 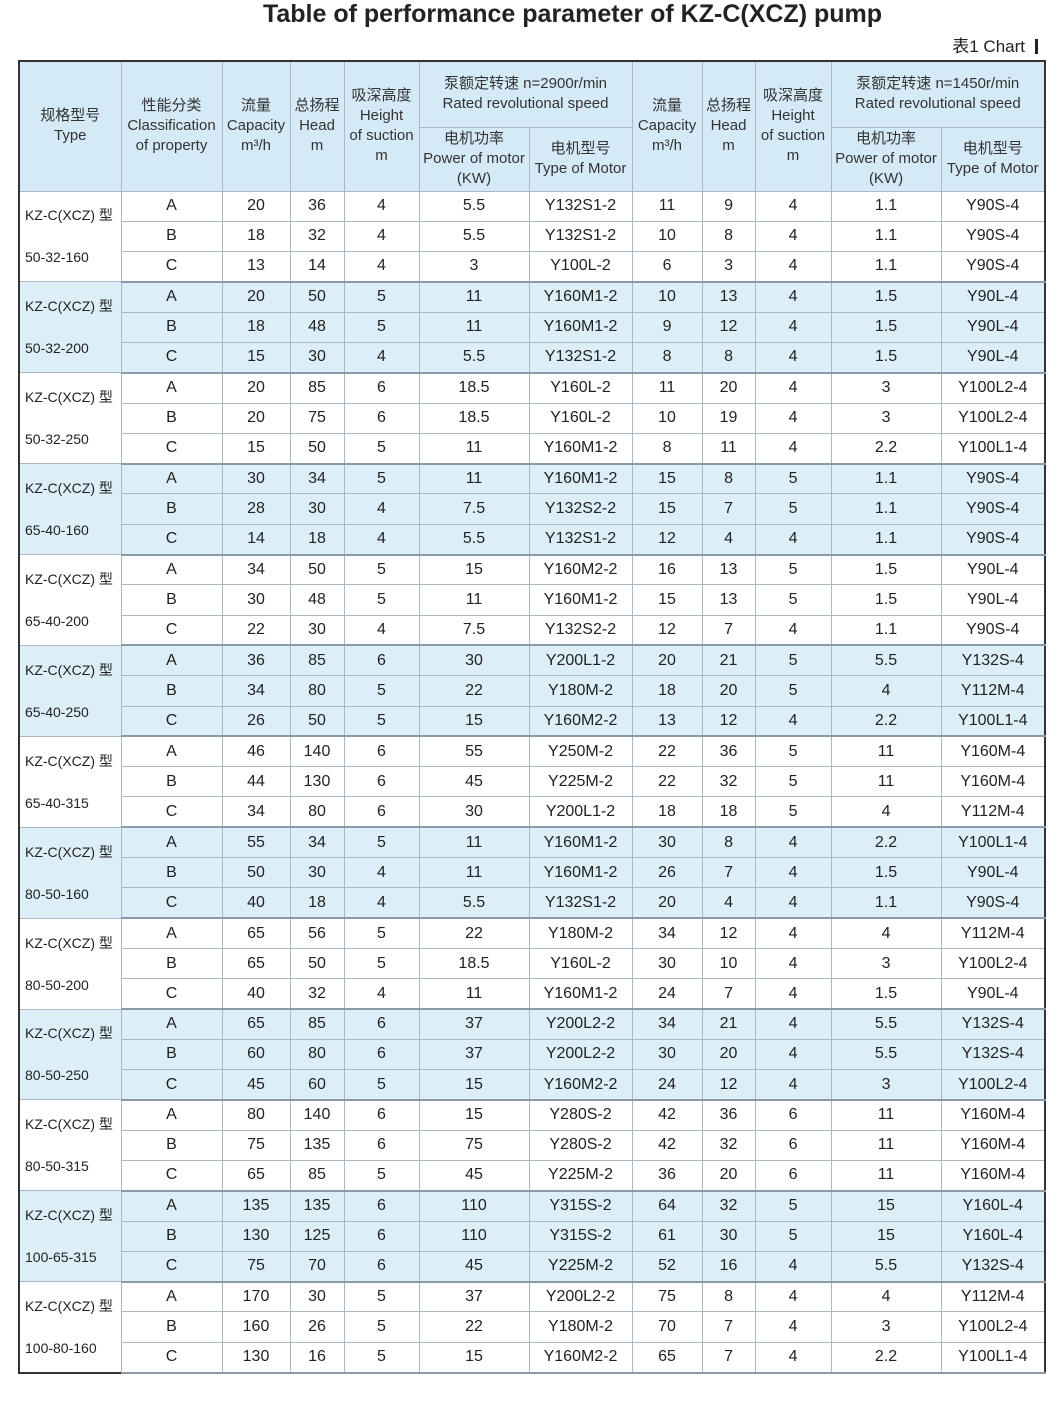 What do you see at coordinates (992, 148) in the screenshot?
I see `header-line: 电机型号` at bounding box center [992, 148].